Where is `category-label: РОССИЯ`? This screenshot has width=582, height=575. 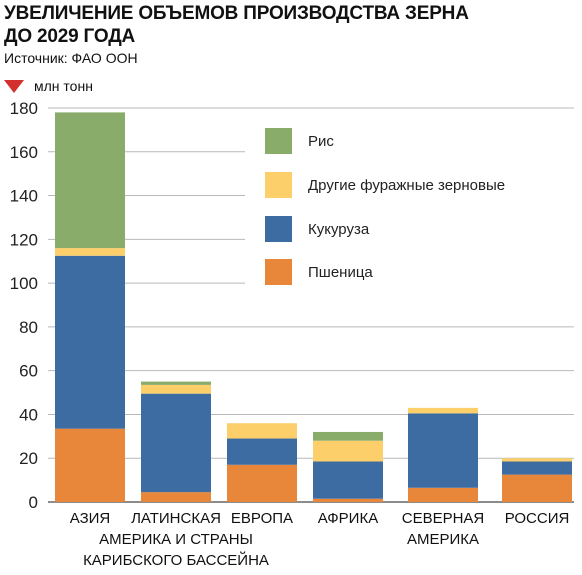 category-label: РОССИЯ is located at coordinates (537, 518).